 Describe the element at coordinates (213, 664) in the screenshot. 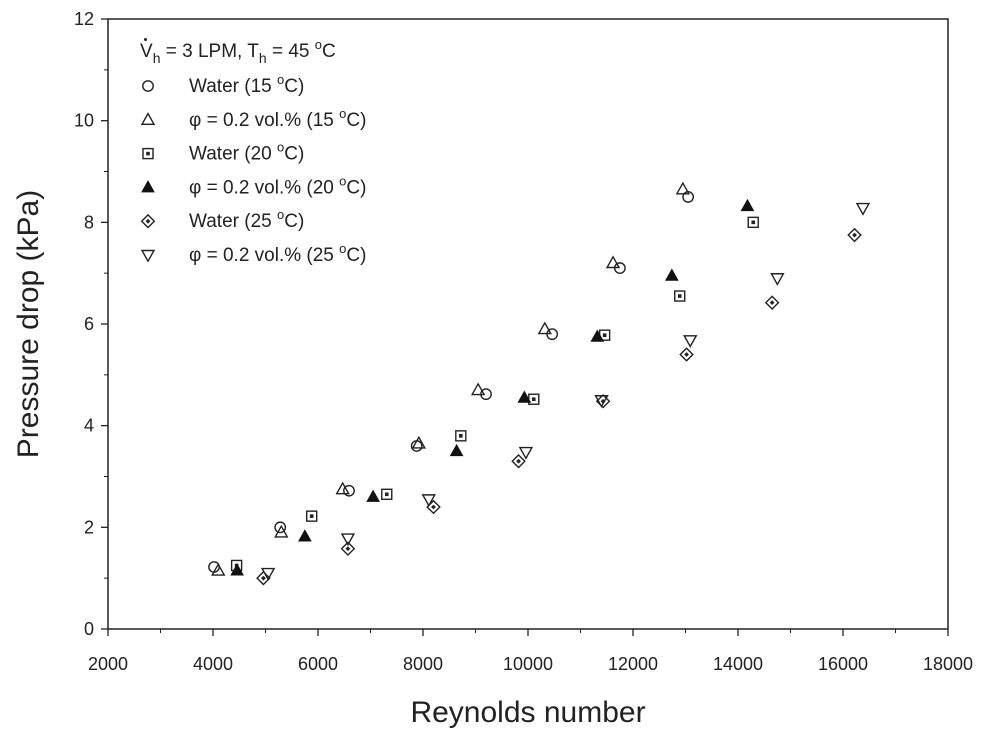

I see `x-tick-label: 4000` at that location.